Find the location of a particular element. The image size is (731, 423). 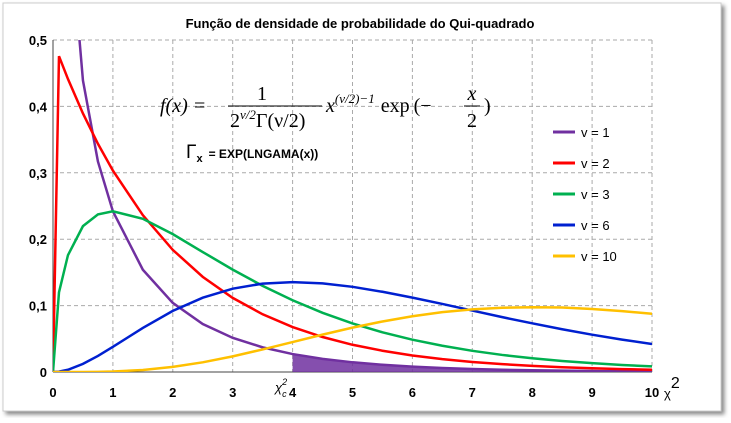

x-tick-label: 9 is located at coordinates (591, 392).